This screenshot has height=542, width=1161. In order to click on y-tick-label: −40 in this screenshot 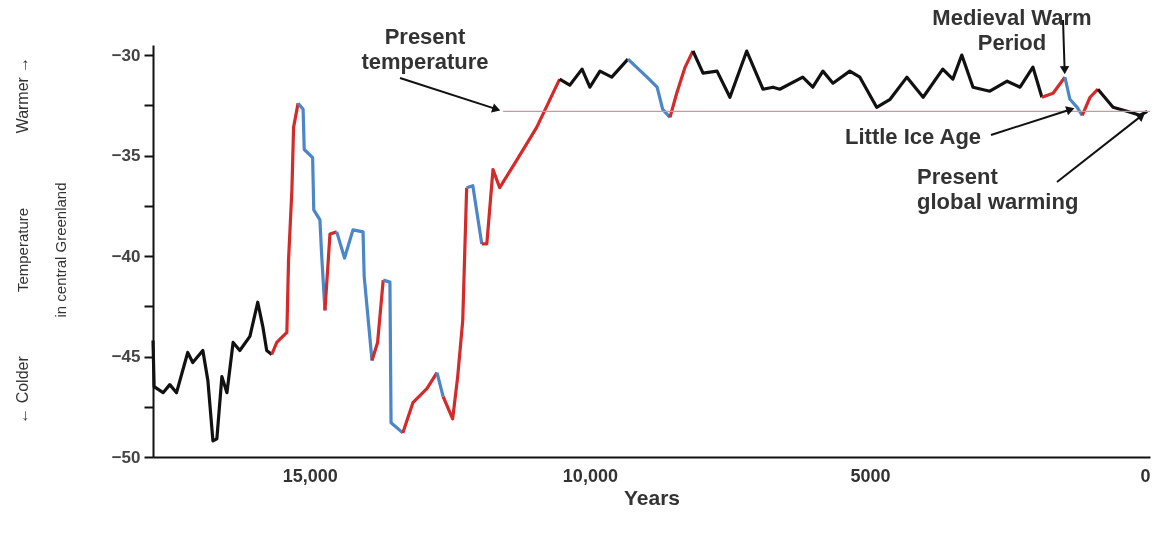, I will do `click(126, 256)`.